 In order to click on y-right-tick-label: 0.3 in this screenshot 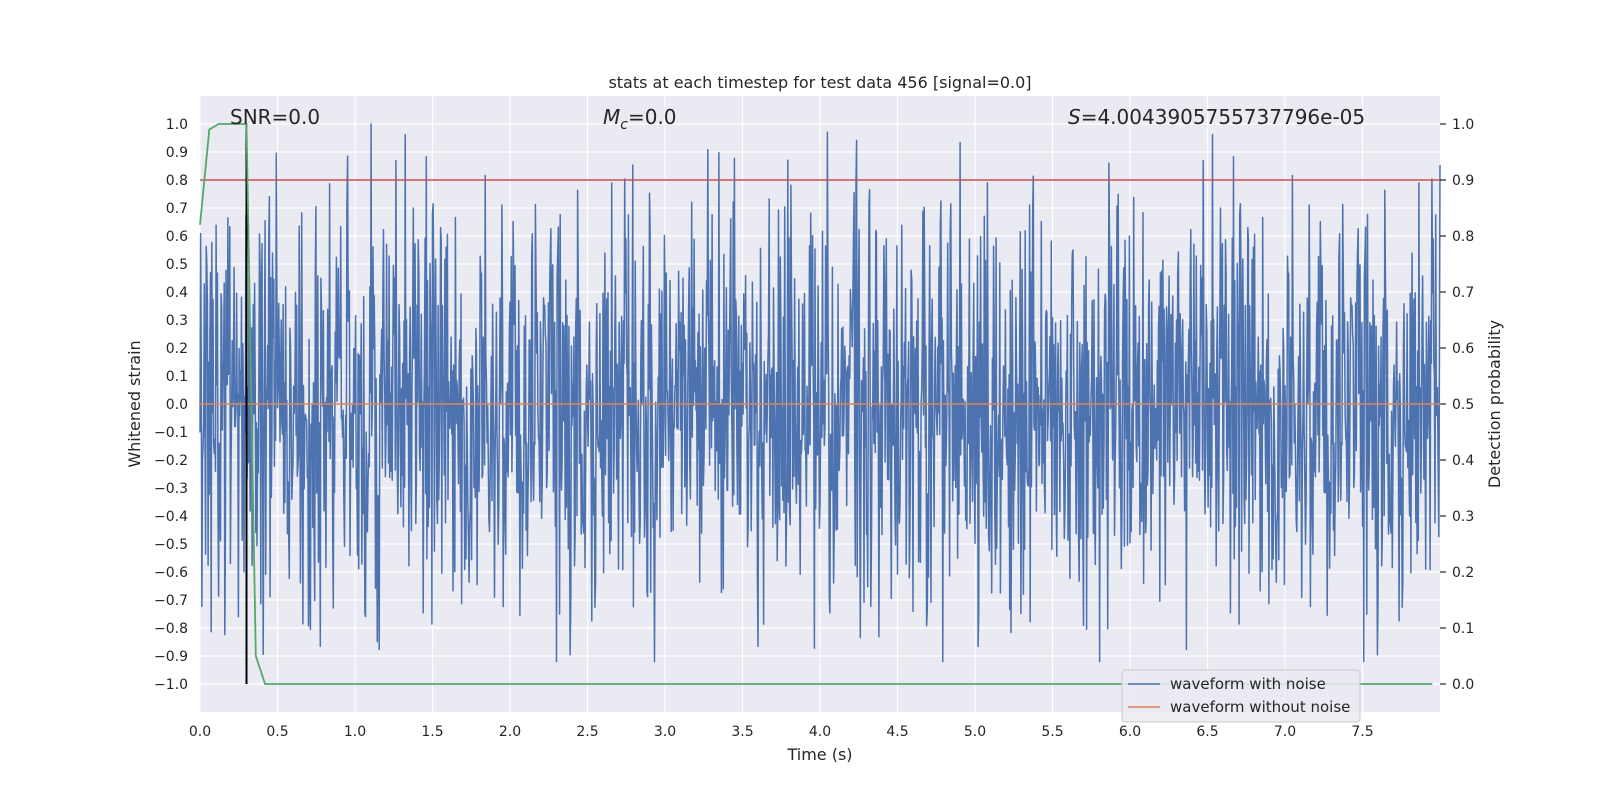, I will do `click(1463, 517)`.